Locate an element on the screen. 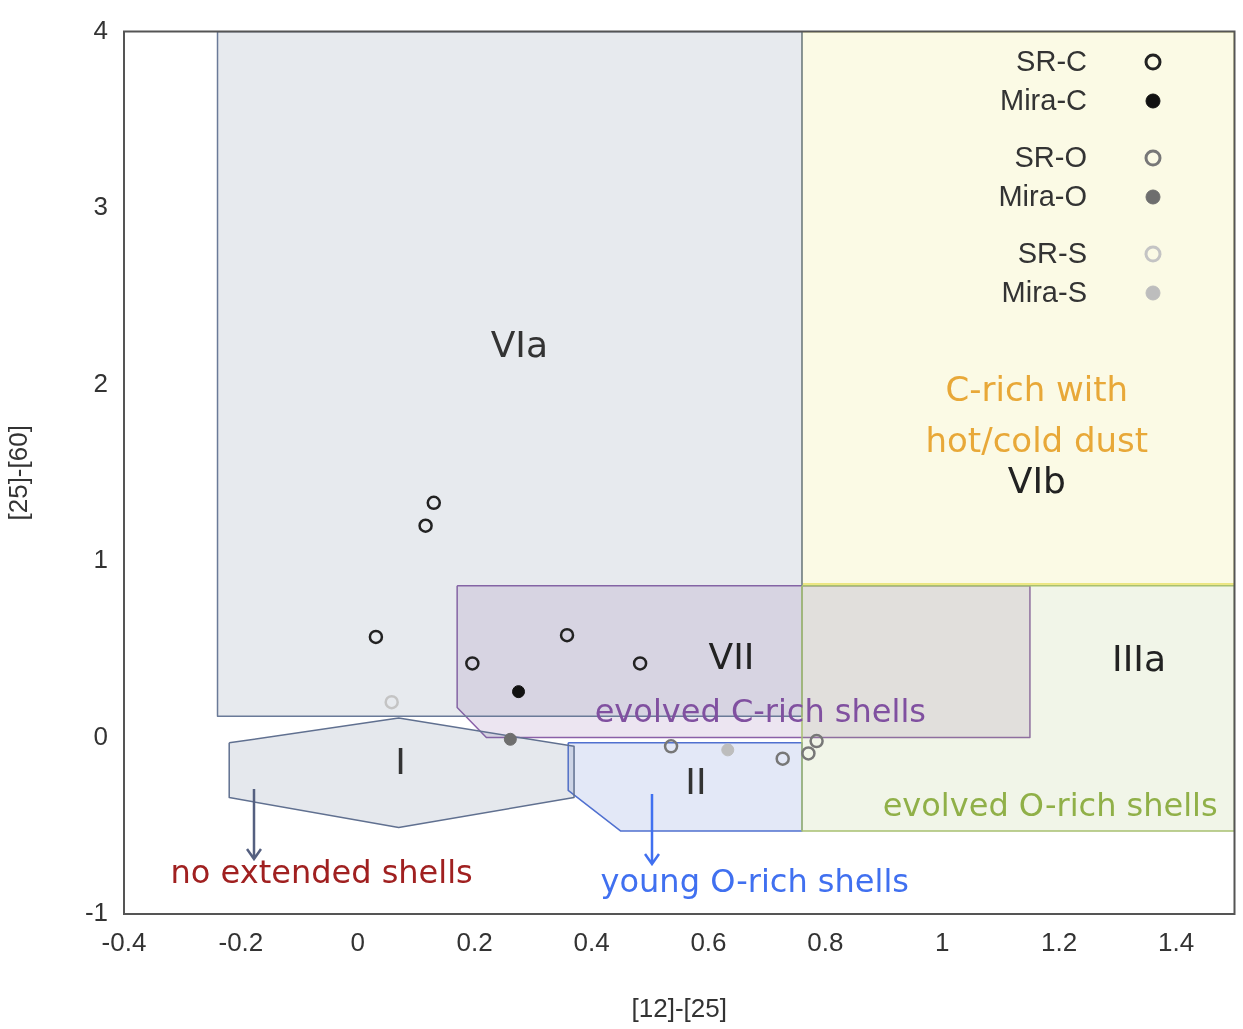 This screenshot has height=1029, width=1243. annotation: I is located at coordinates (400, 762).